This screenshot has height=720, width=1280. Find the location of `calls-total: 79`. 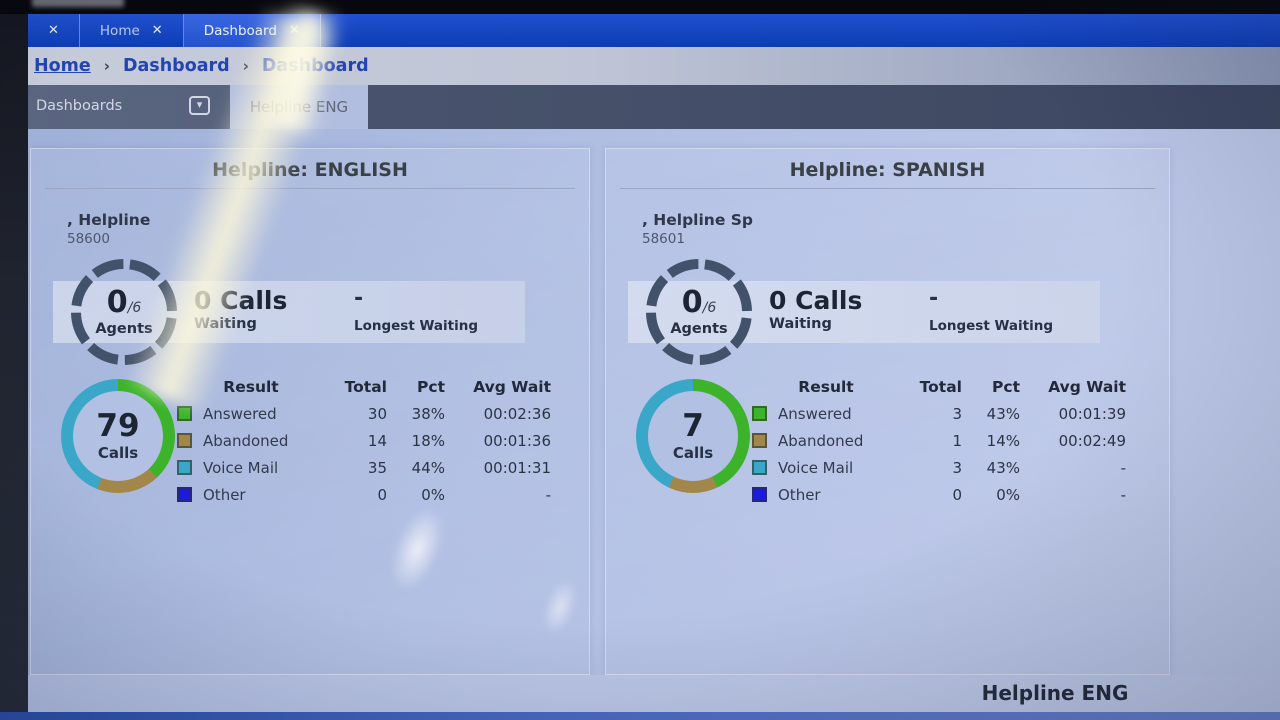

calls-total: 79 is located at coordinates (118, 425).